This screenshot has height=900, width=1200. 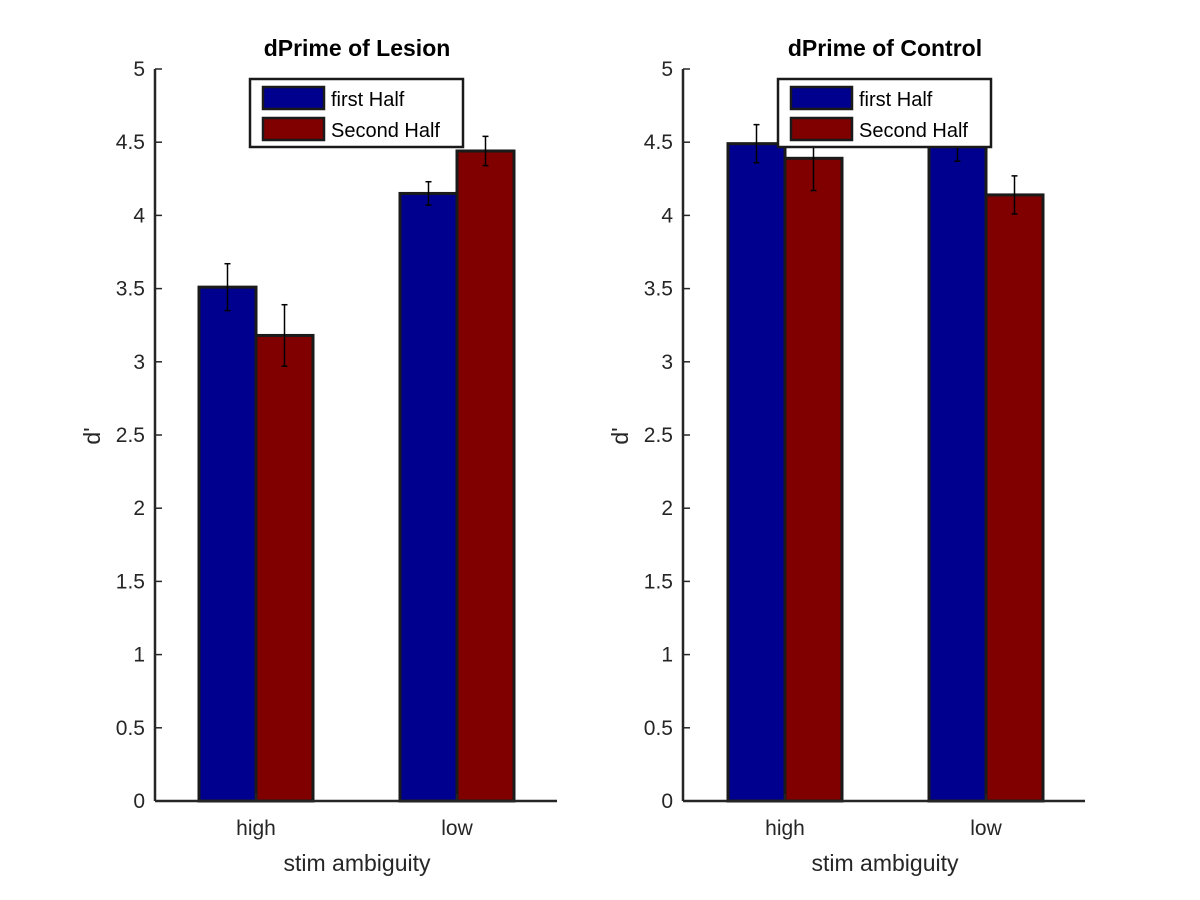 I want to click on chart-title: dPrime of Lesion, so click(x=357, y=48).